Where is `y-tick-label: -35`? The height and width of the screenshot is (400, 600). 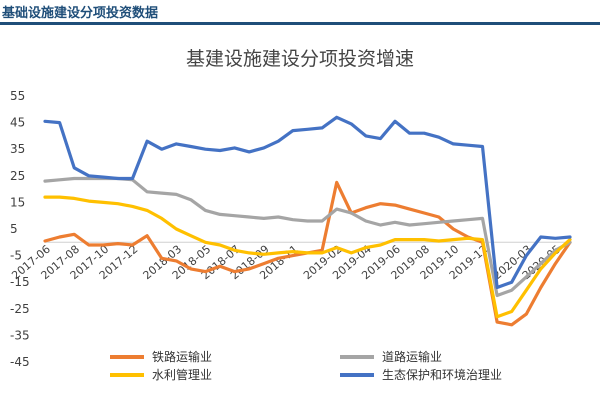 y-tick-label: -35 is located at coordinates (20, 335).